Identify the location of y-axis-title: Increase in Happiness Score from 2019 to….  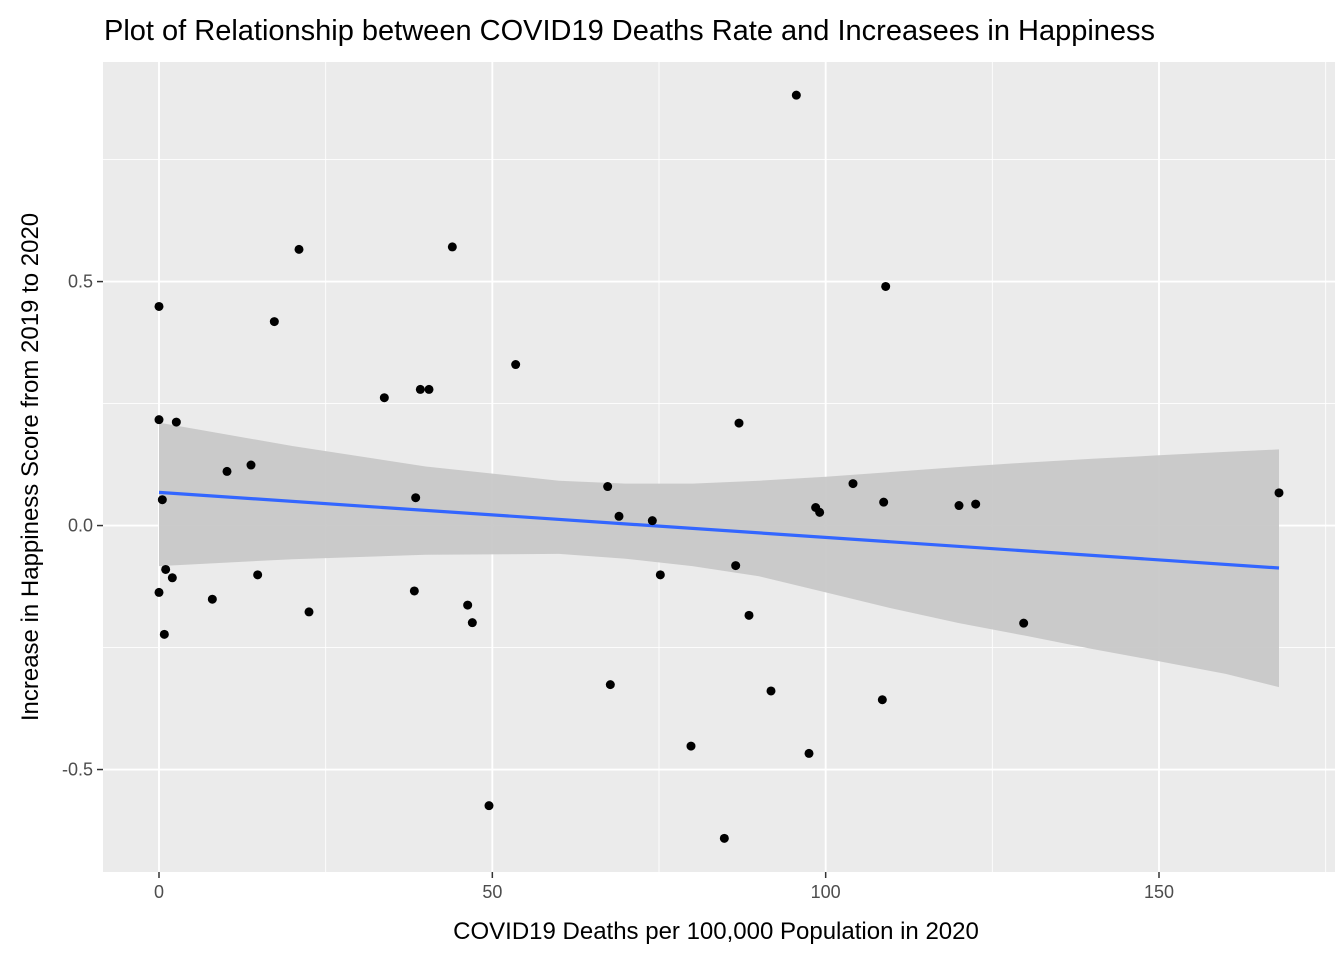
(30, 467).